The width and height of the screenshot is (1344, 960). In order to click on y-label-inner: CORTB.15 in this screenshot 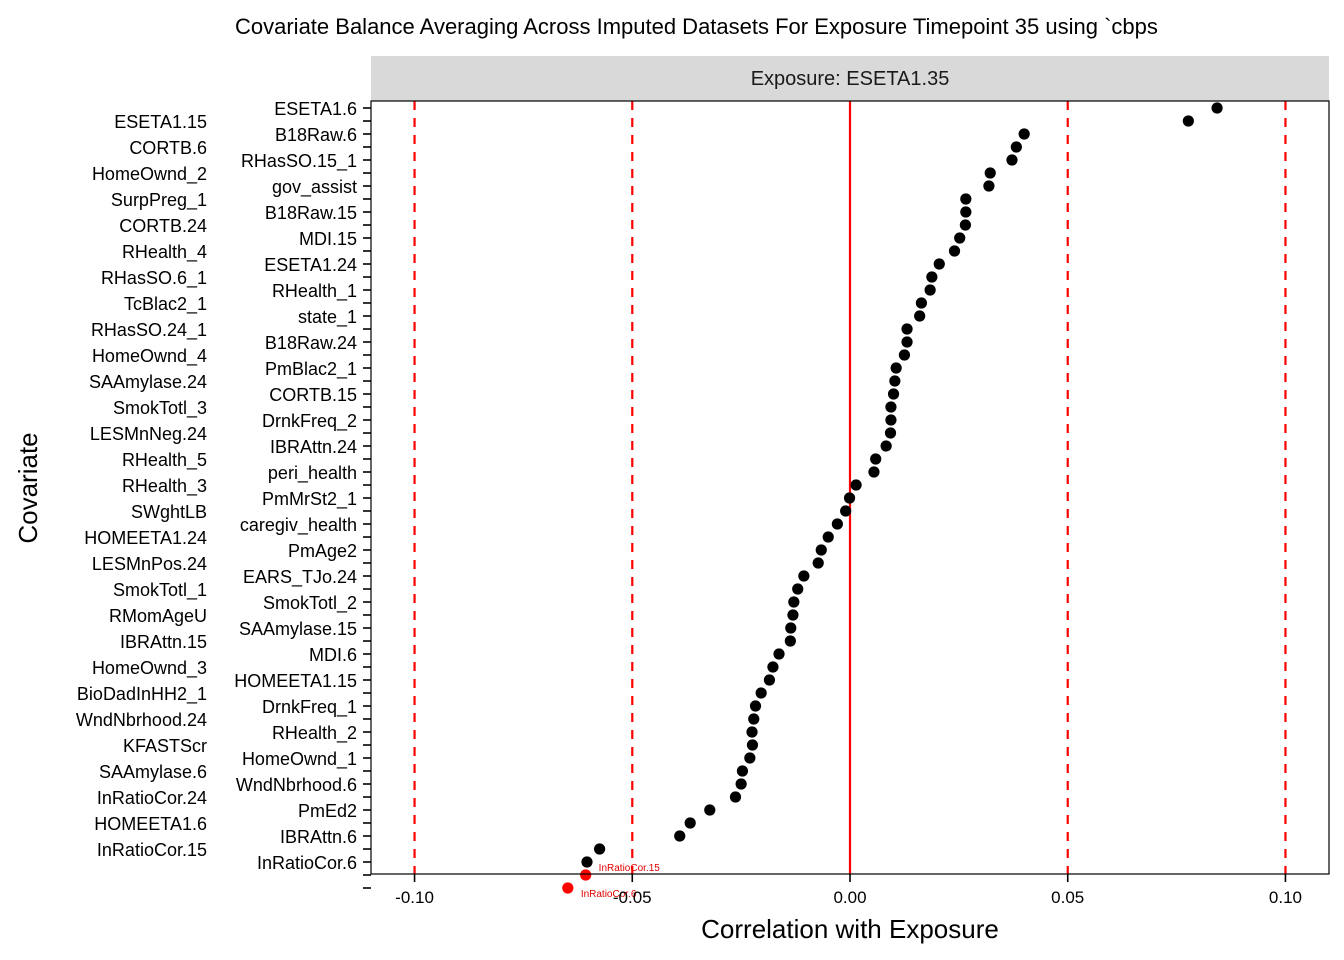, I will do `click(313, 395)`.